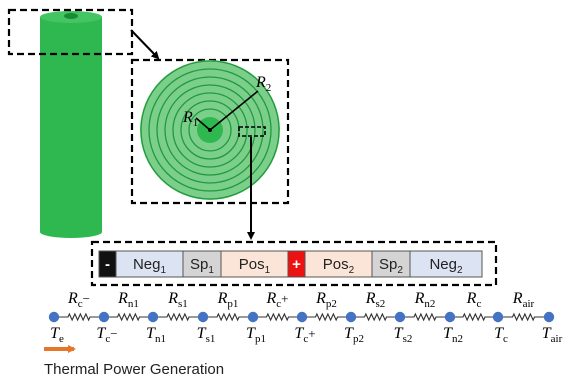 This screenshot has width=571, height=385. I want to click on layer-minus-terminal: -, so click(107, 264).